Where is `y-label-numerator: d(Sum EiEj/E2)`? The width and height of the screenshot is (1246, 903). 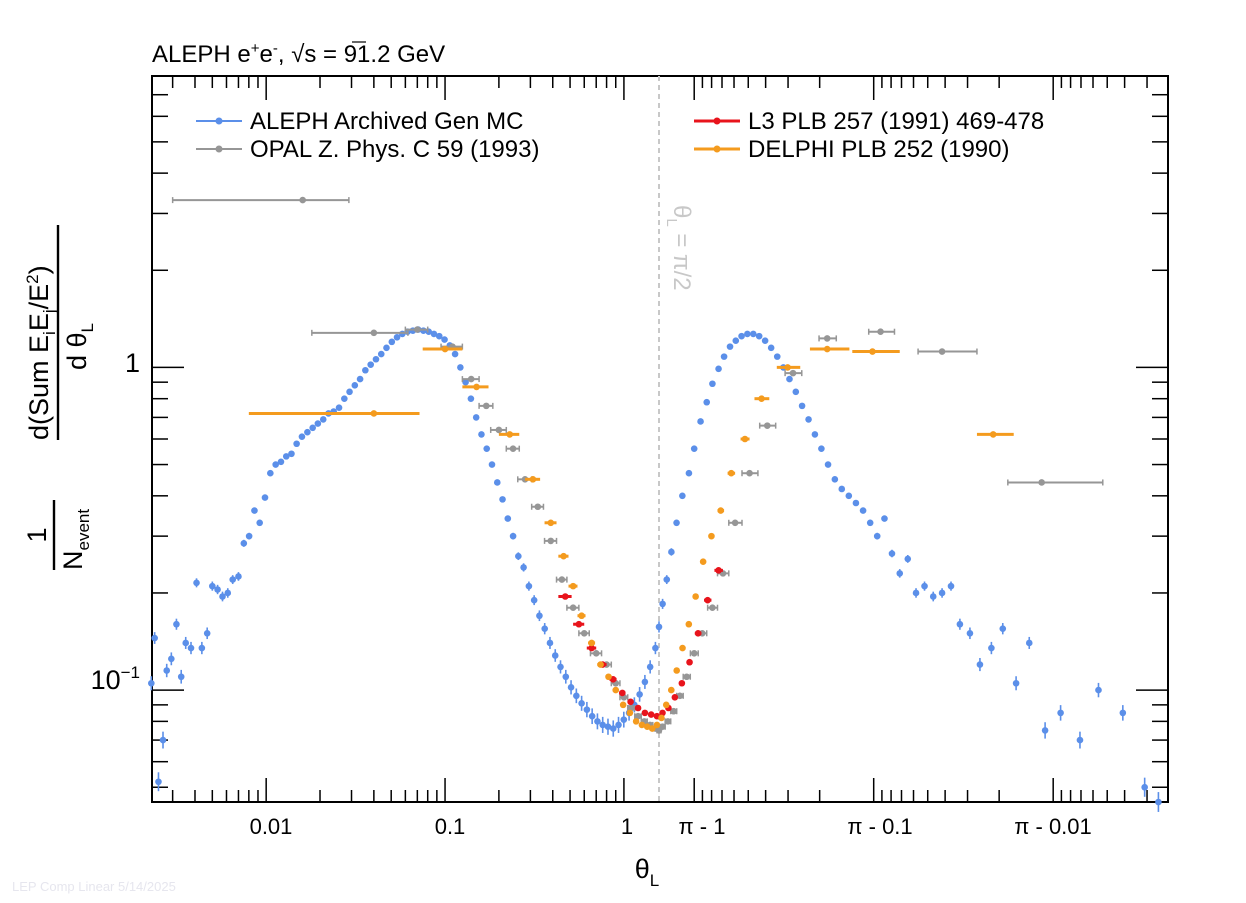
y-label-numerator: d(Sum EiEj/E2) is located at coordinates (41, 352).